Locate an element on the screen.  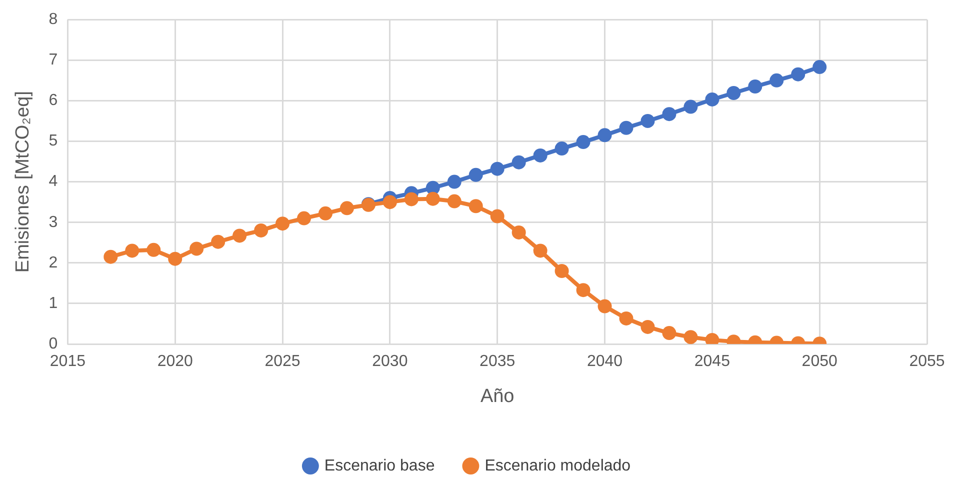
y-tick-label: 3 is located at coordinates (53, 222).